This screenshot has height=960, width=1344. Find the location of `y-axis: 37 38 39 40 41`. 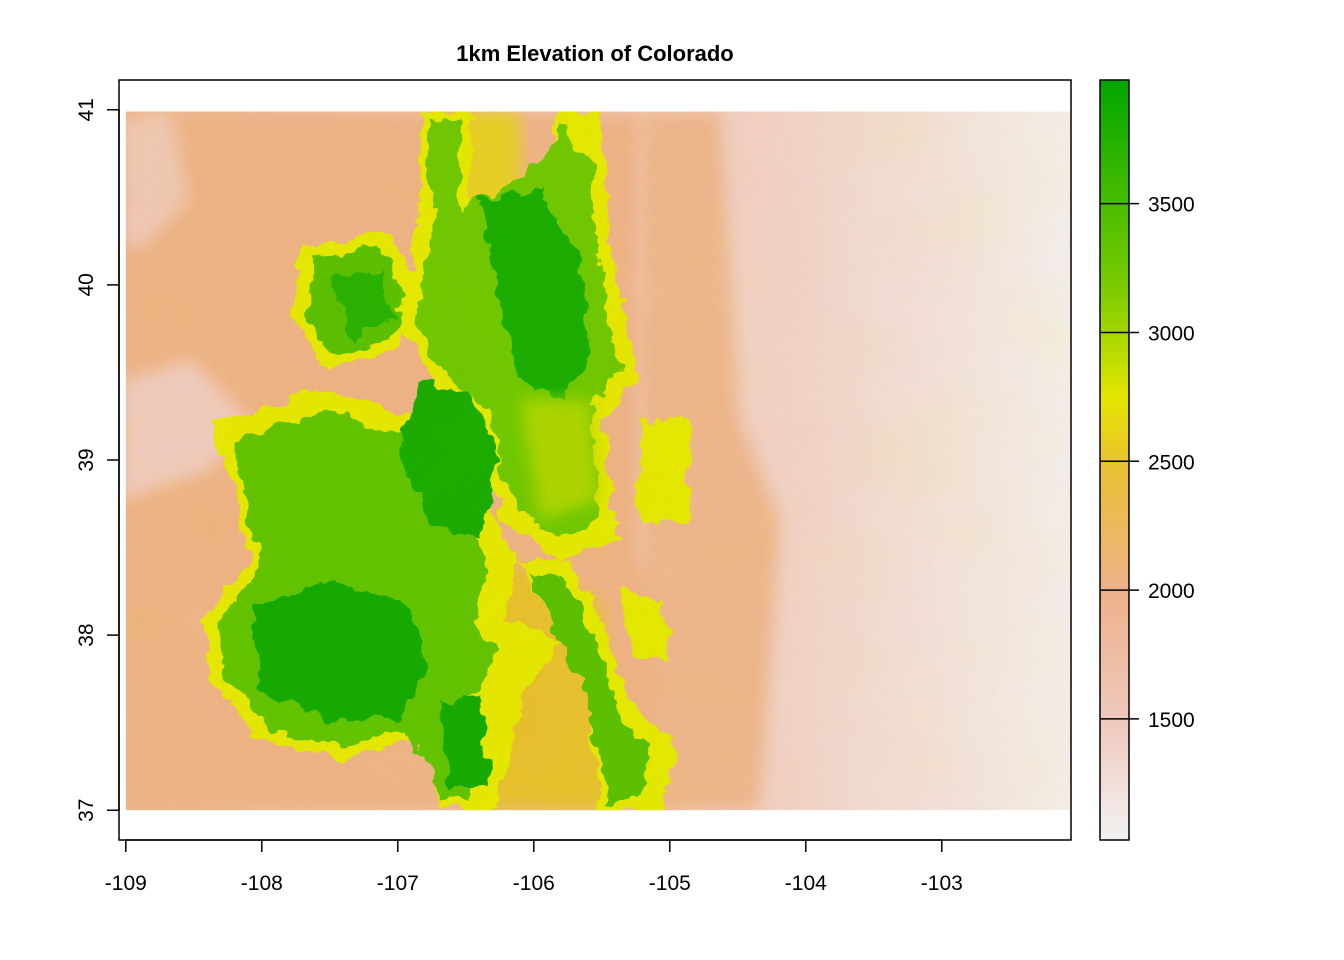

y-axis: 37 38 39 40 41 is located at coordinates (97, 460).